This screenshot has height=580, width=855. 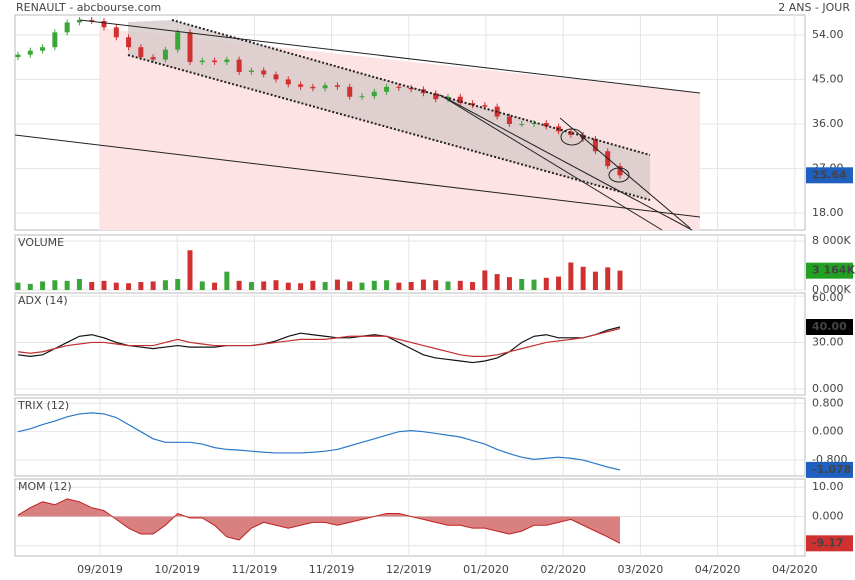 What do you see at coordinates (410, 437) in the screenshot?
I see `panel-frame` at bounding box center [410, 437].